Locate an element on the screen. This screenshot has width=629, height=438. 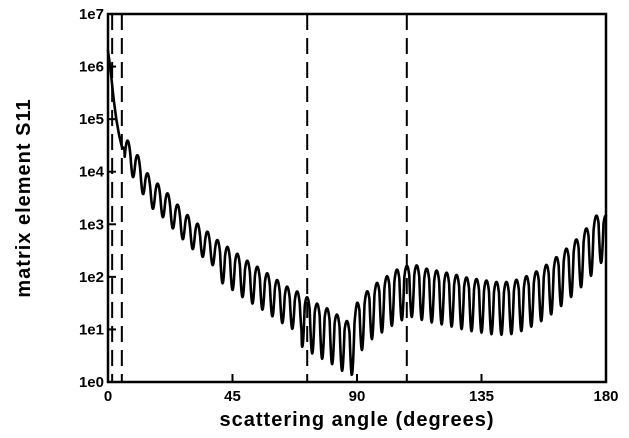
x-axis-title: scattering angle (degrees) is located at coordinates (357, 420).